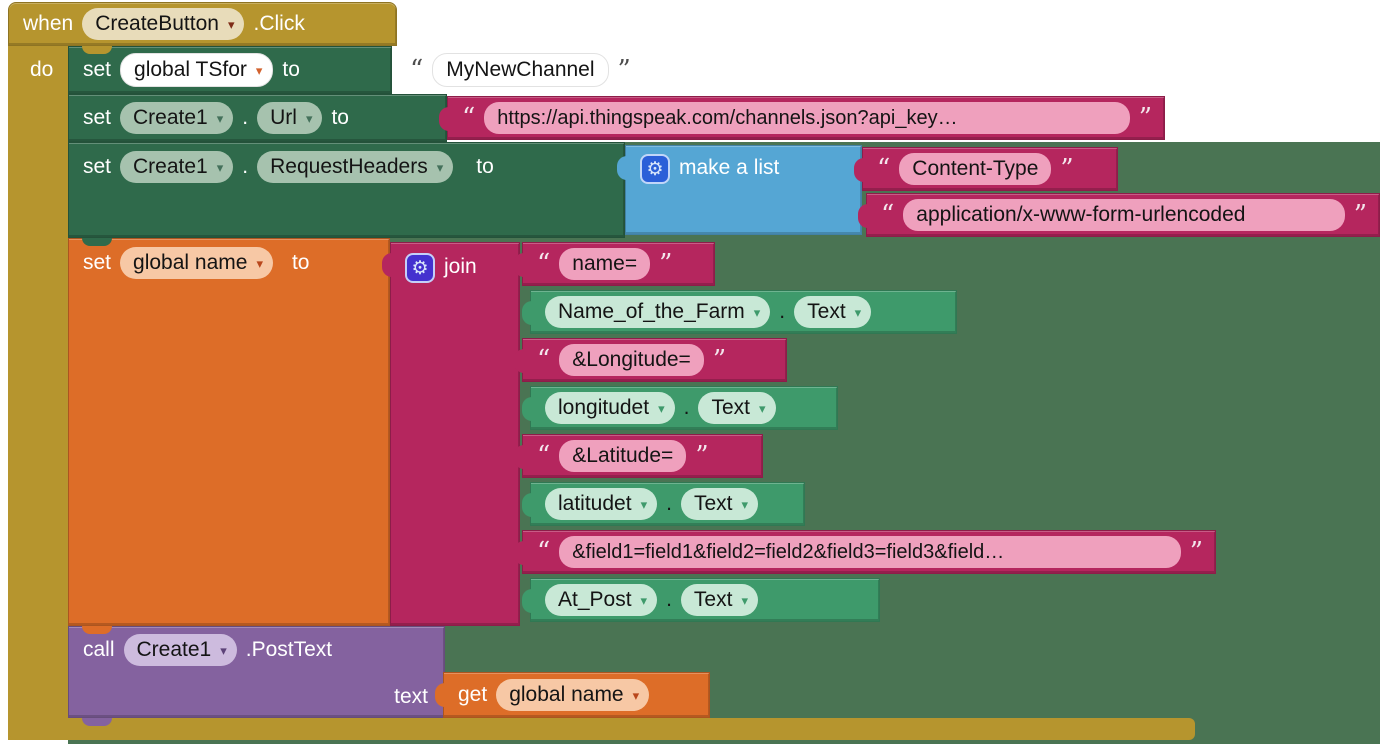  I want to click on get-global-name-block: get global name ▾, so click(572, 695).